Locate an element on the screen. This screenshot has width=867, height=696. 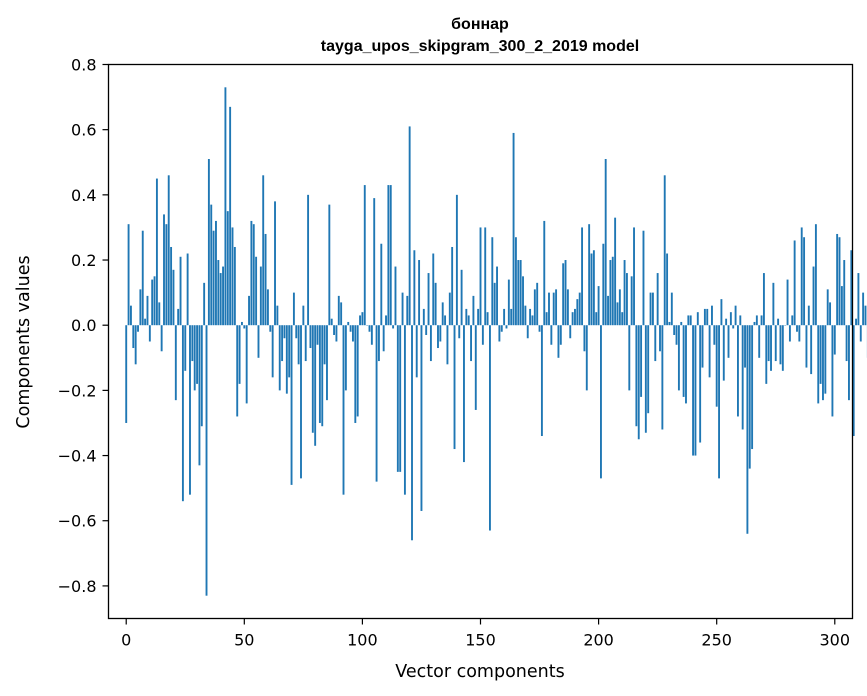
y-axis-label: Components values is located at coordinates (24, 341).